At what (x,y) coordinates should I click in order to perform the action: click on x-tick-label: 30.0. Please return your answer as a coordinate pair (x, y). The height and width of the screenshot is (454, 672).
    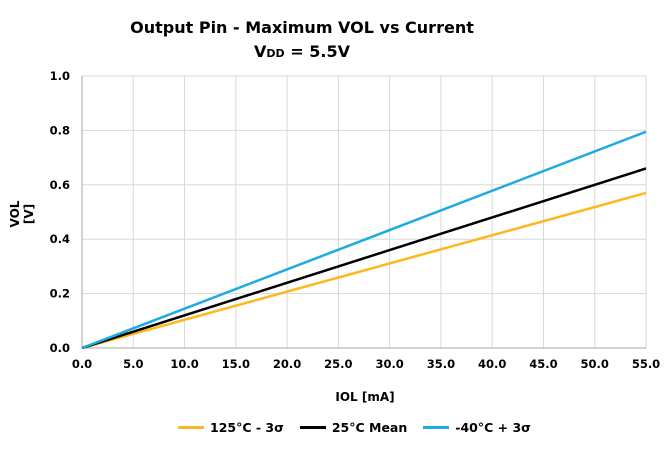
    Looking at the image, I should click on (389, 364).